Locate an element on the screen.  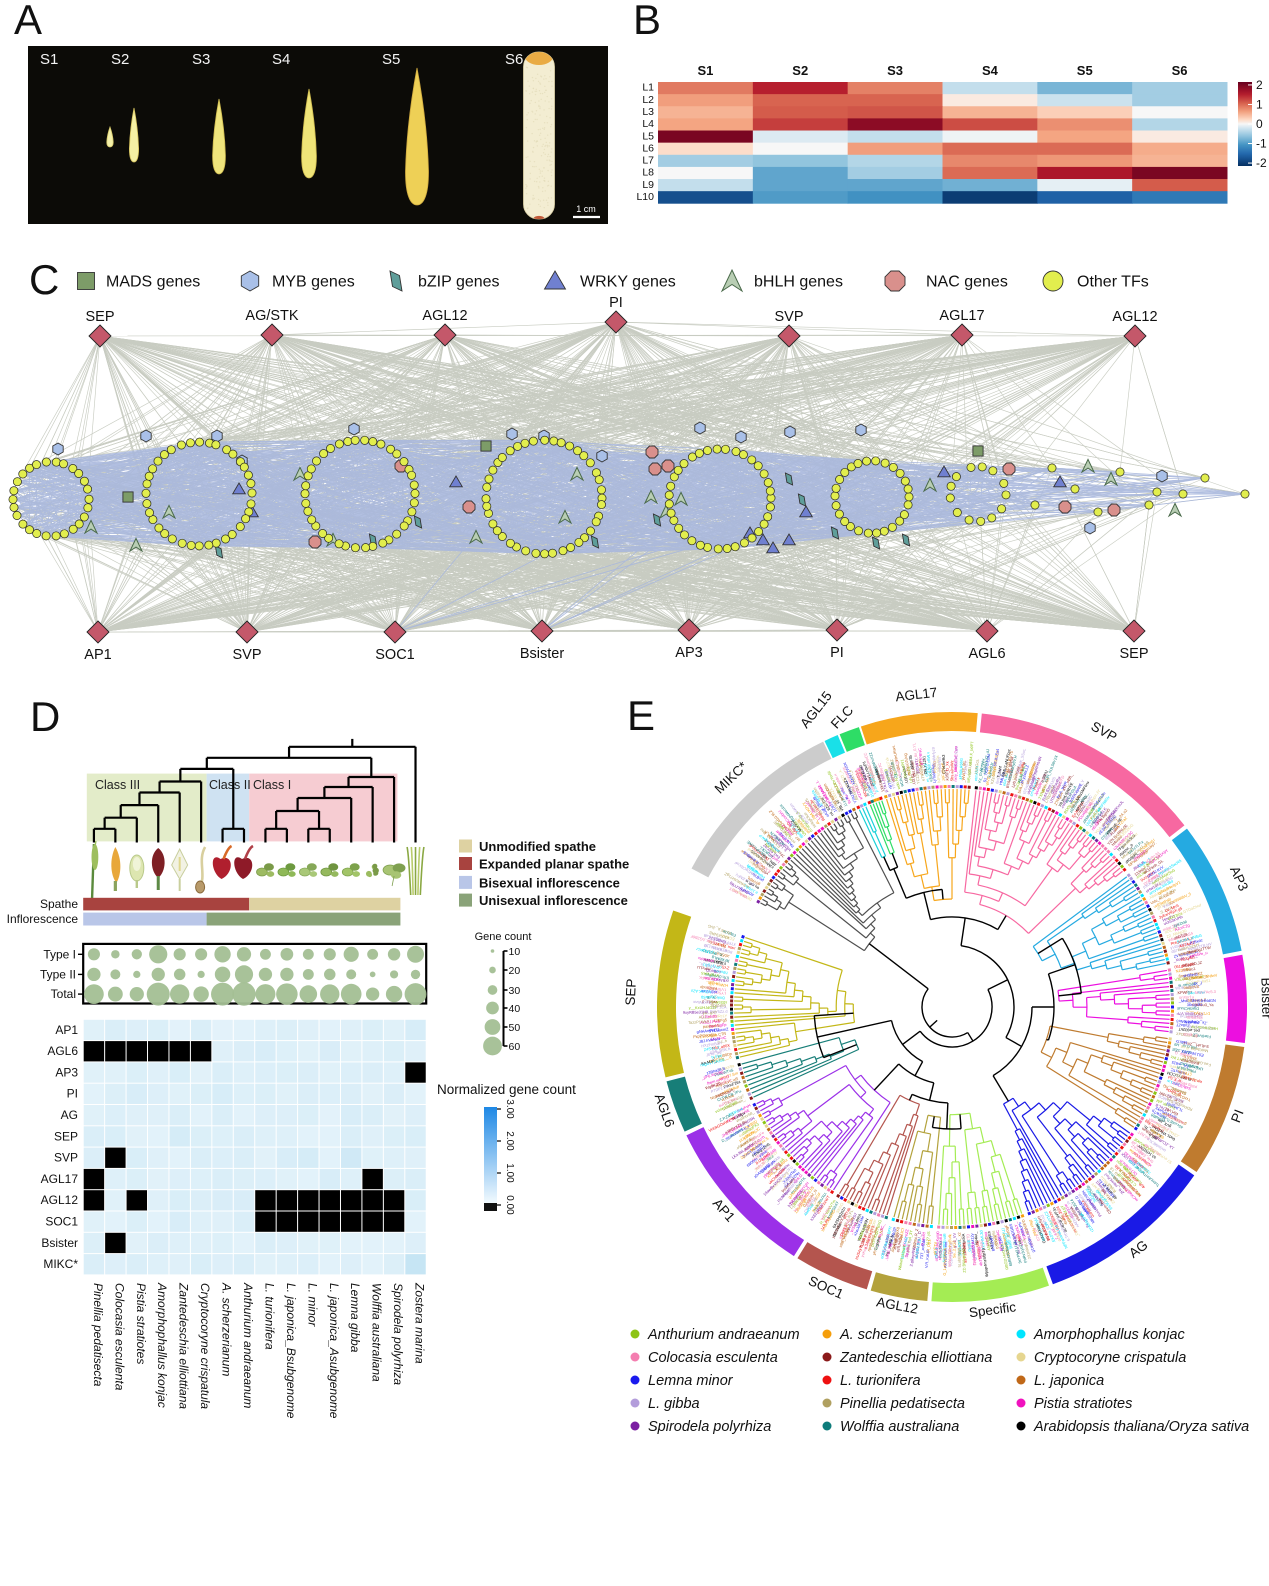
plant-icon-spike is located at coordinates (94, 872).